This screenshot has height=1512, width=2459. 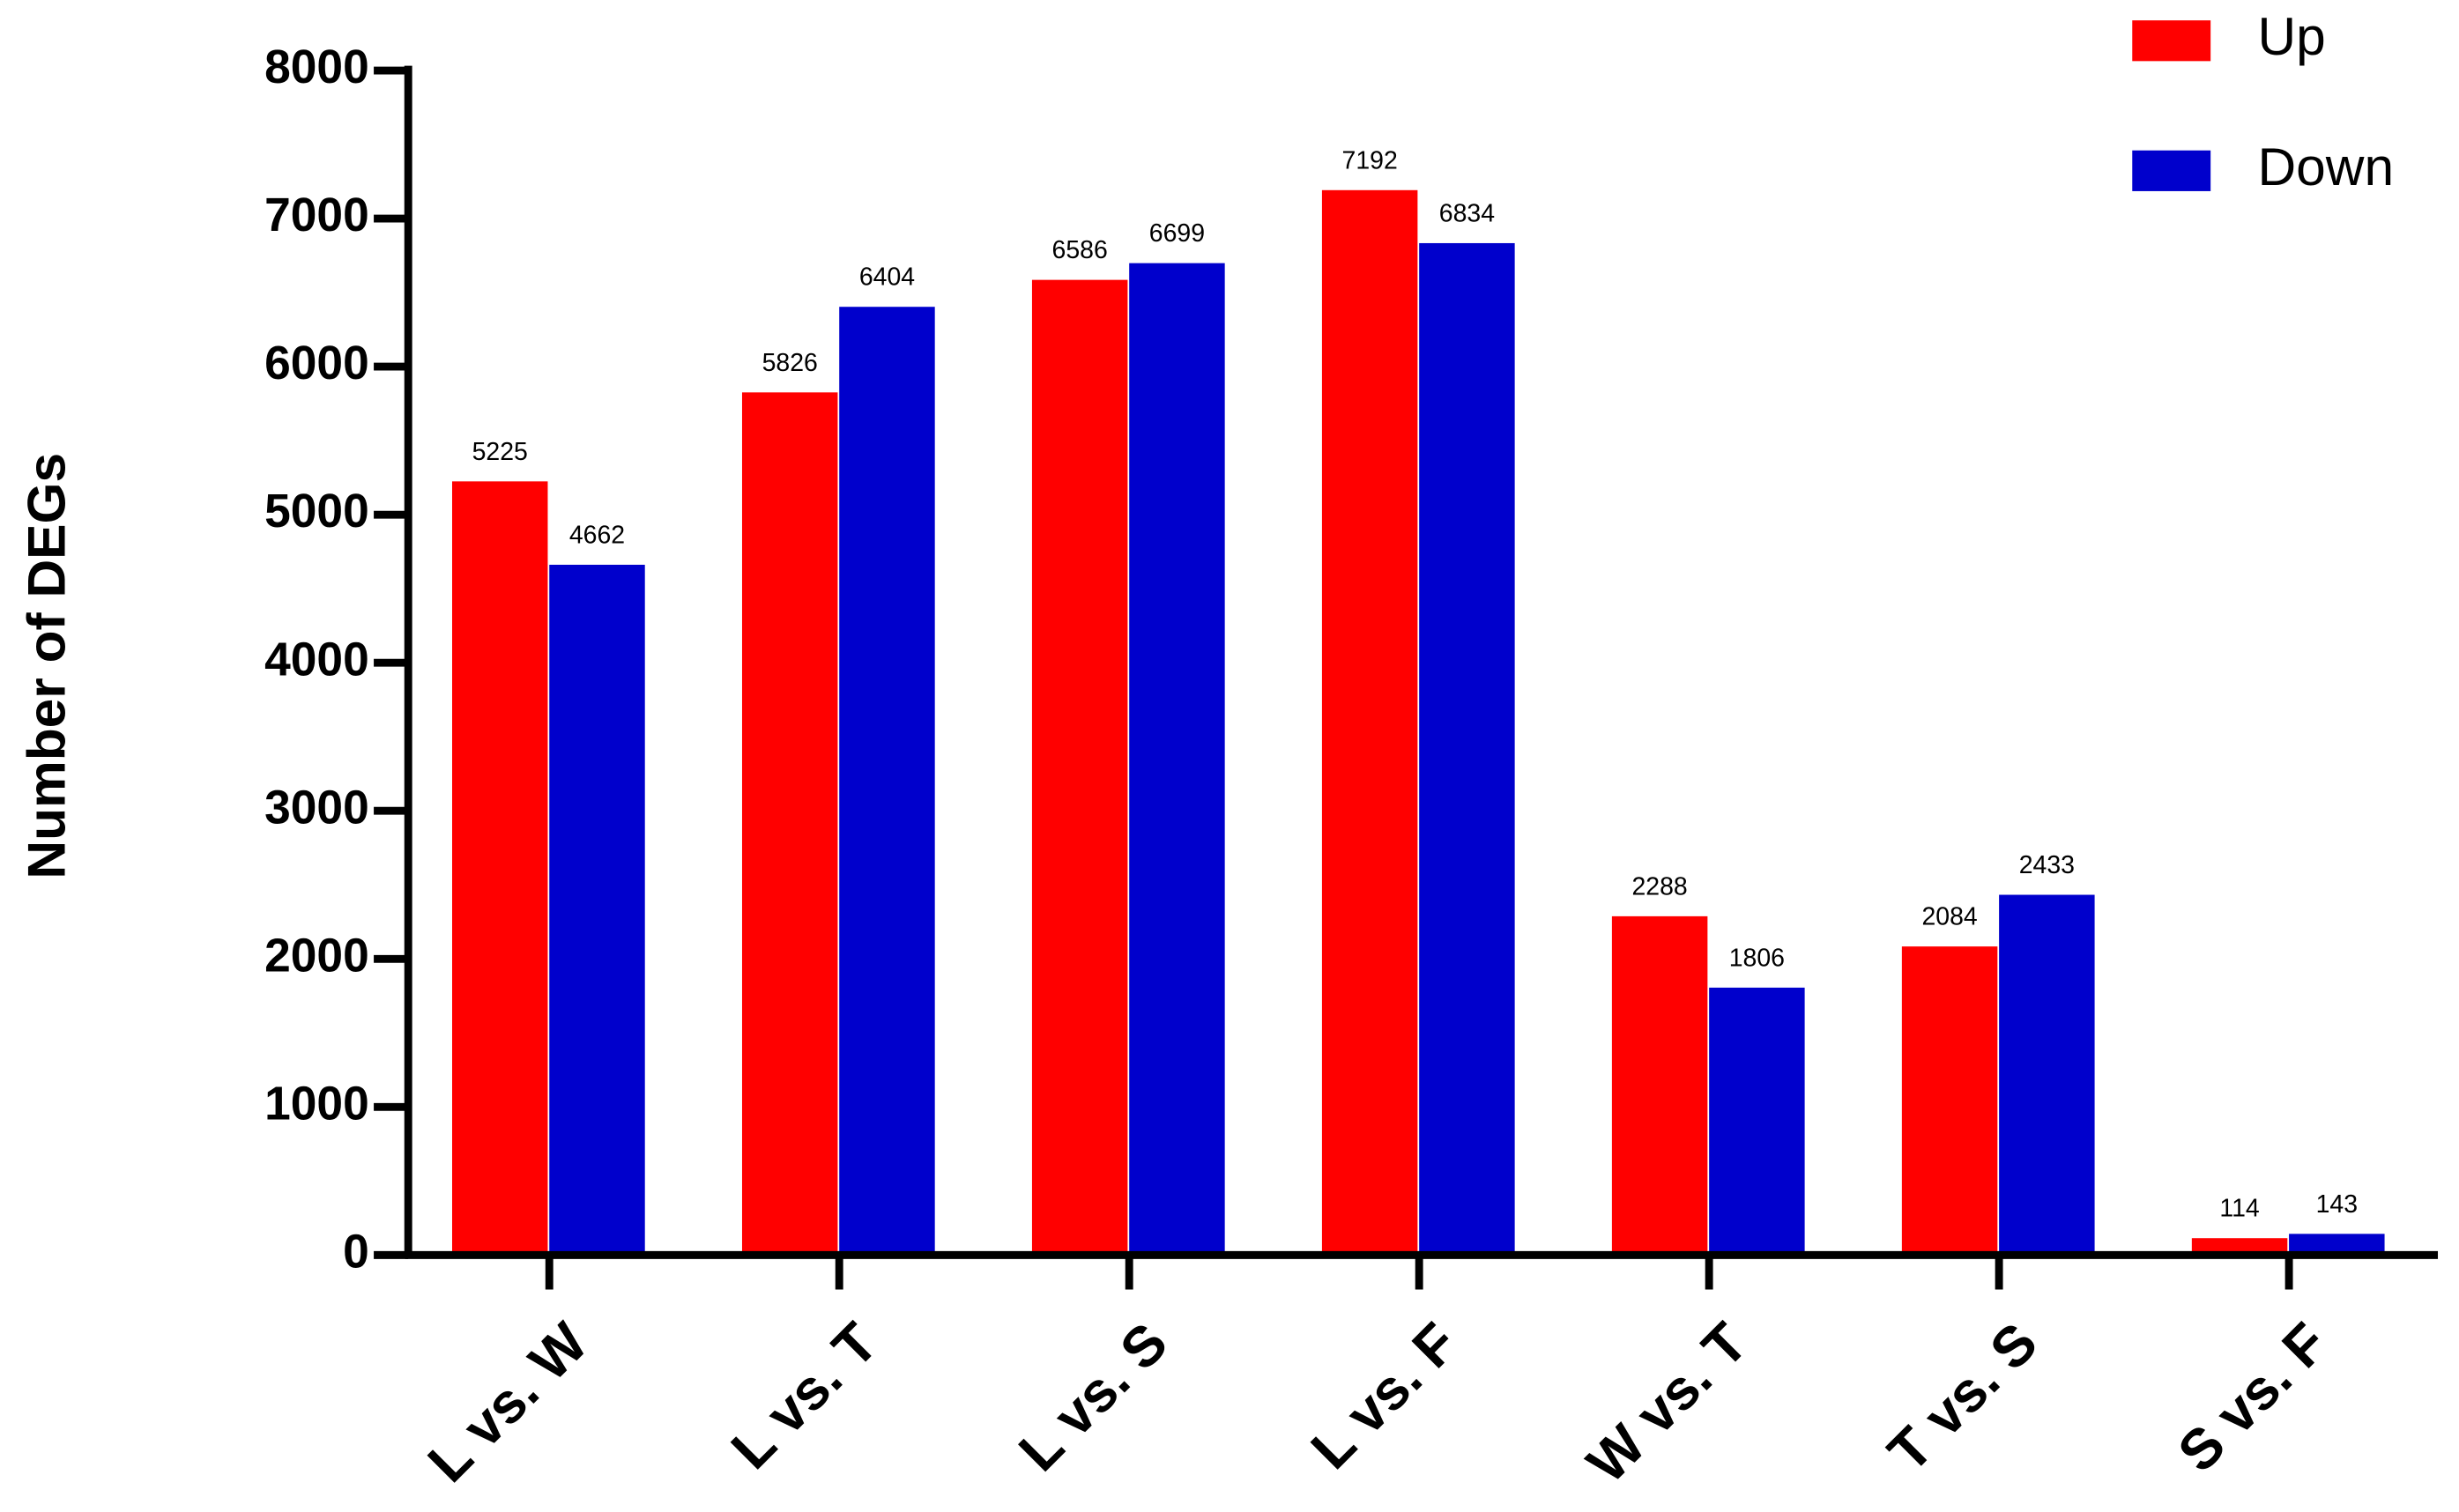 What do you see at coordinates (1177, 233) in the screenshot?
I see `data-label: 6699` at bounding box center [1177, 233].